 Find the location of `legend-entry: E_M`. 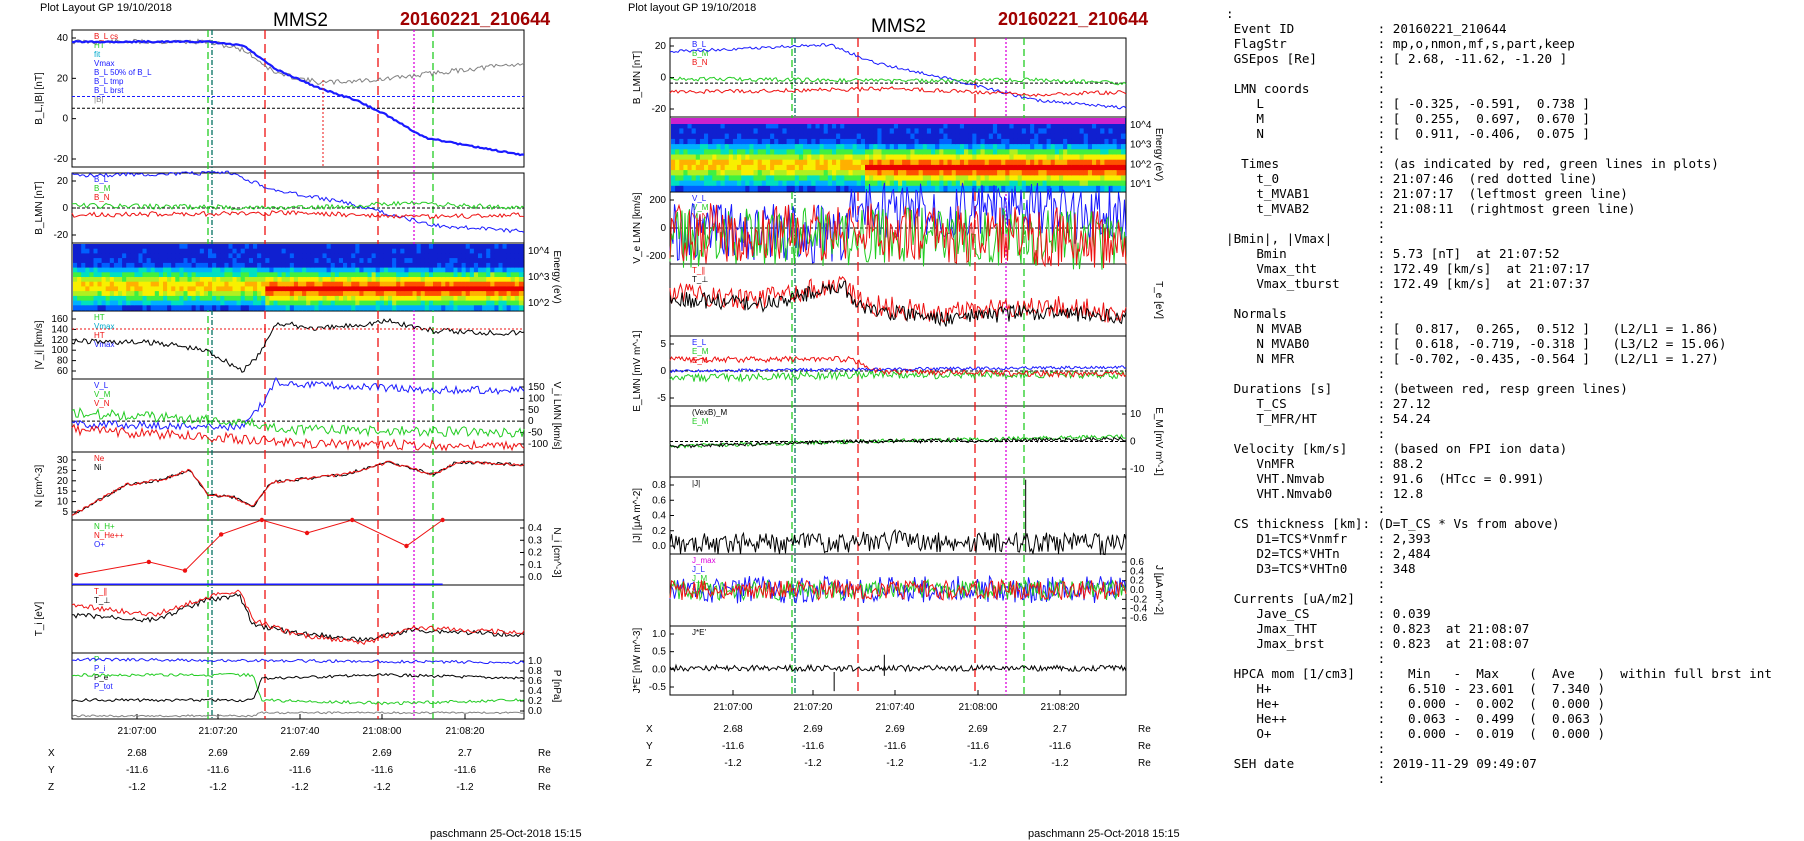

legend-entry: E_M is located at coordinates (700, 351).